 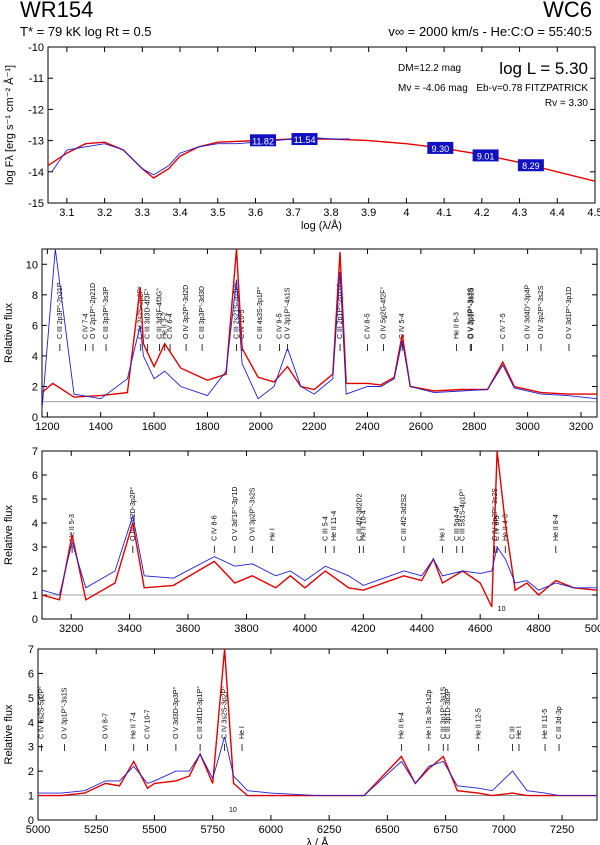 What do you see at coordinates (562, 830) in the screenshot?
I see `x-tick-label: 7250` at bounding box center [562, 830].